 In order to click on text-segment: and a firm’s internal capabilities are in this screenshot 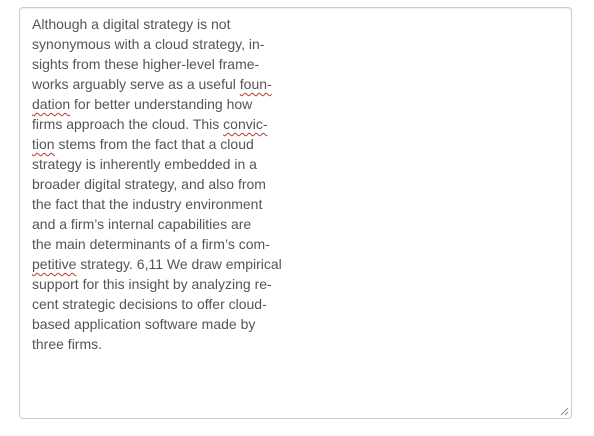, I will do `click(142, 224)`.